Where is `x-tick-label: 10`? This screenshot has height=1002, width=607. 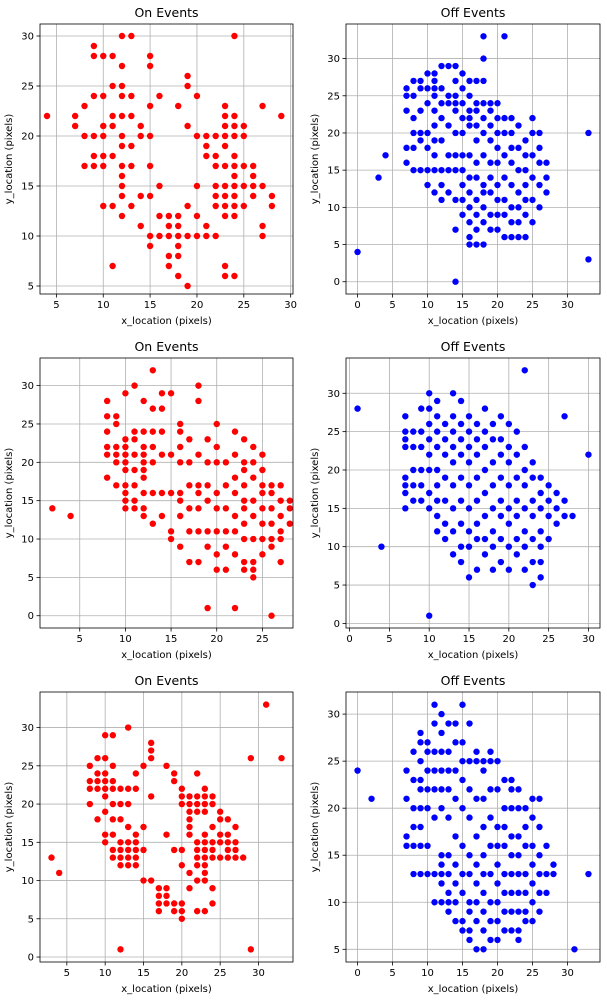 x-tick-label: 10 is located at coordinates (103, 305).